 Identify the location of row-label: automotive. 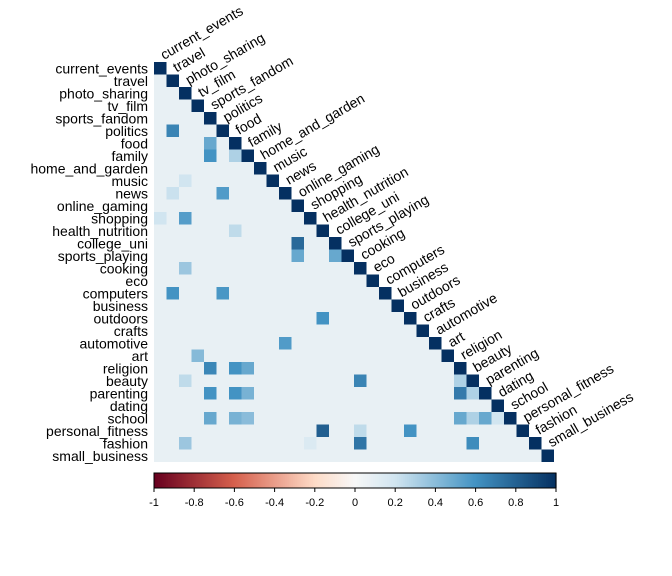
(114, 343).